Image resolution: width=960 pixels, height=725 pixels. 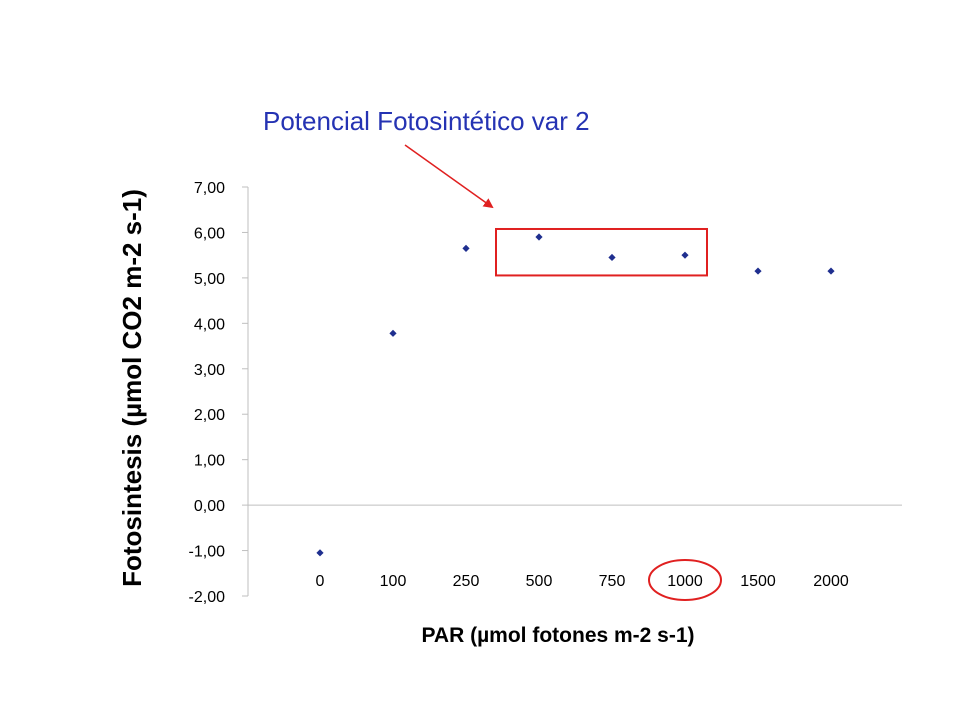 What do you see at coordinates (209, 506) in the screenshot?
I see `y-tick-label: 0,00` at bounding box center [209, 506].